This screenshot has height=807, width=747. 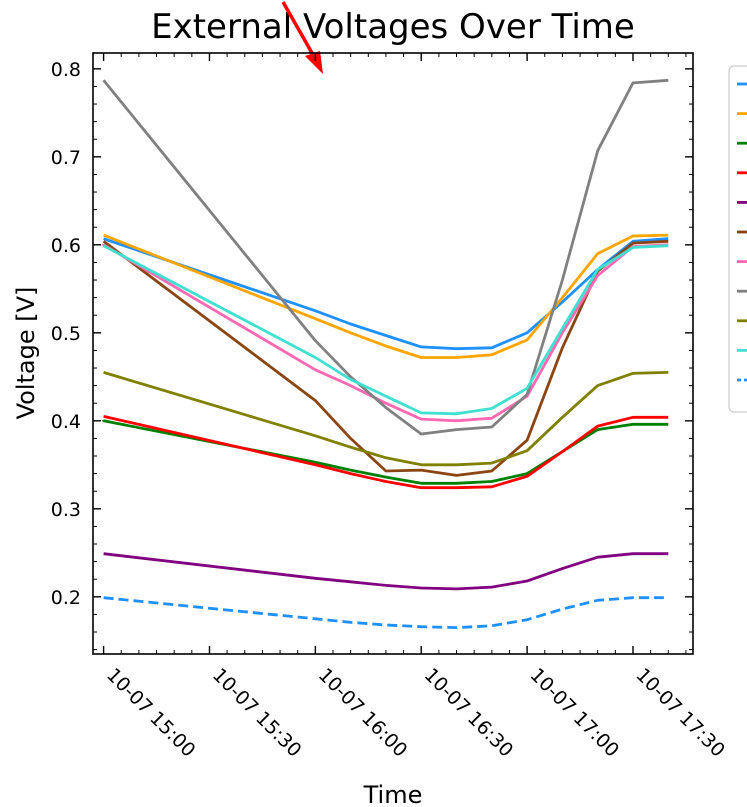 What do you see at coordinates (680, 713) in the screenshot?
I see `x-tick-label: 10-07 17:30` at bounding box center [680, 713].